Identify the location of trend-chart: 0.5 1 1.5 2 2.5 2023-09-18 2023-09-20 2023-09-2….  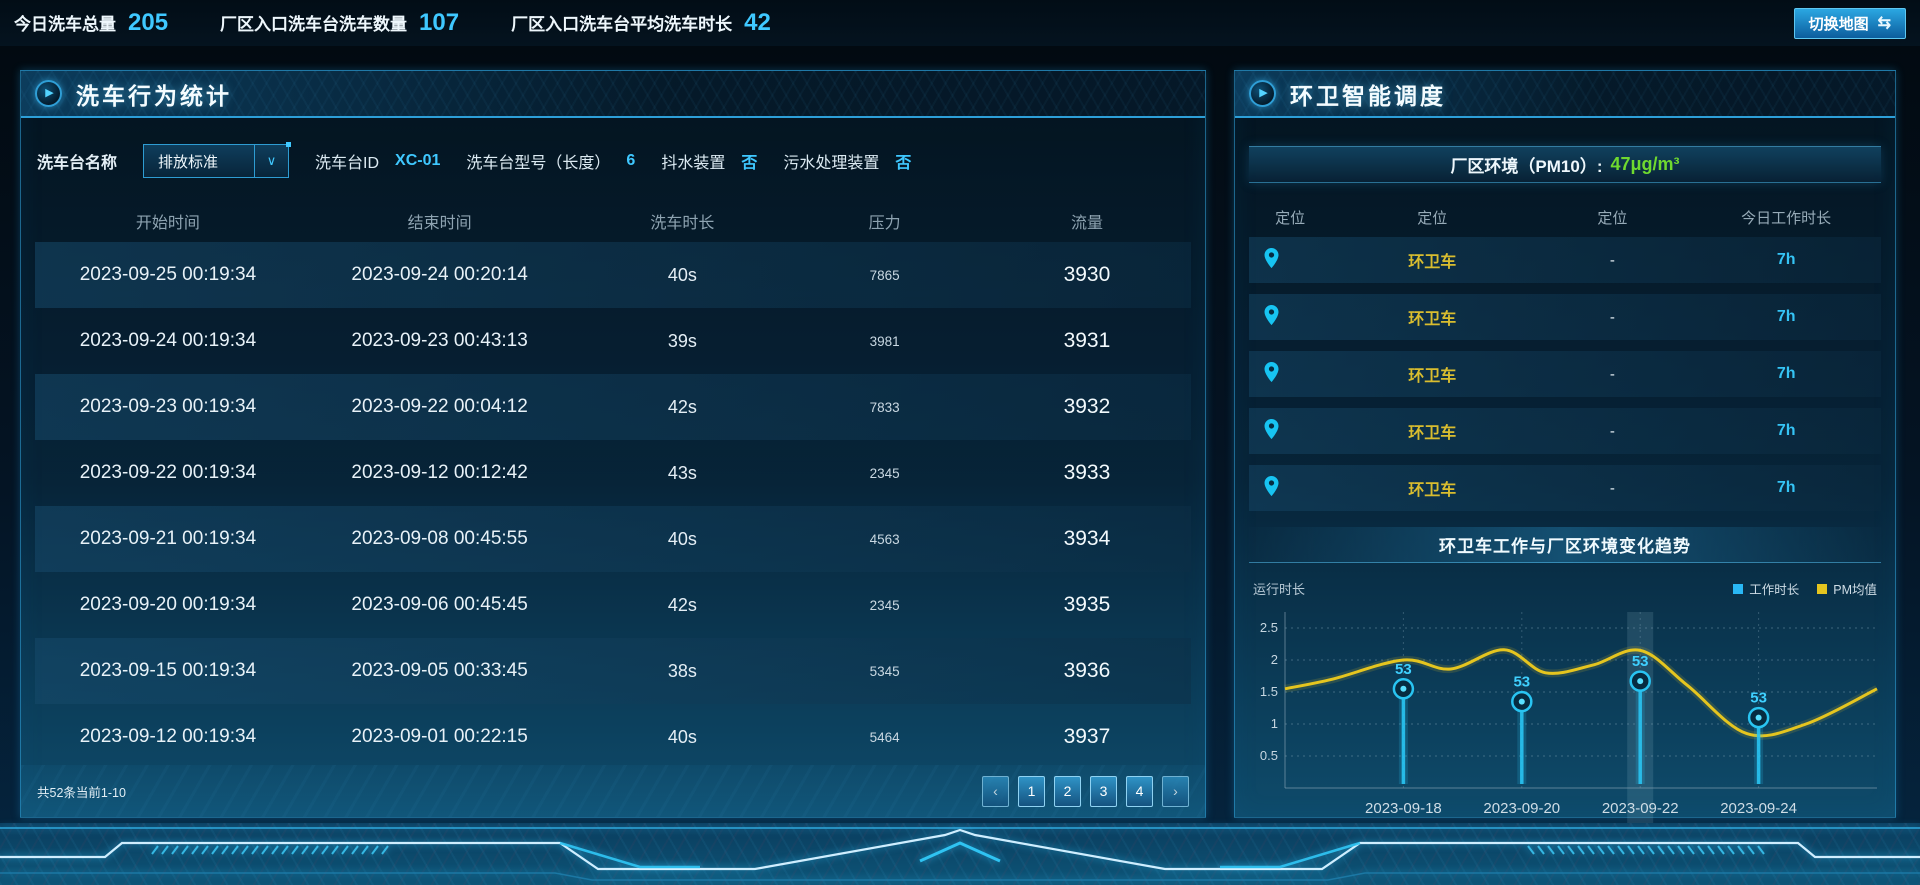
(1565, 742).